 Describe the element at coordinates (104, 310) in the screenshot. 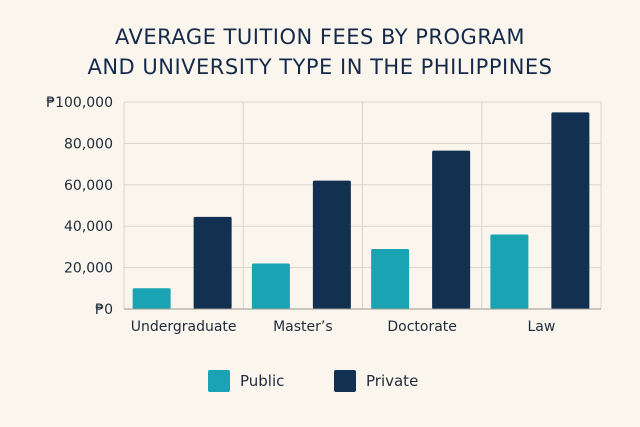

I see `y-tick-label: ₱0` at that location.